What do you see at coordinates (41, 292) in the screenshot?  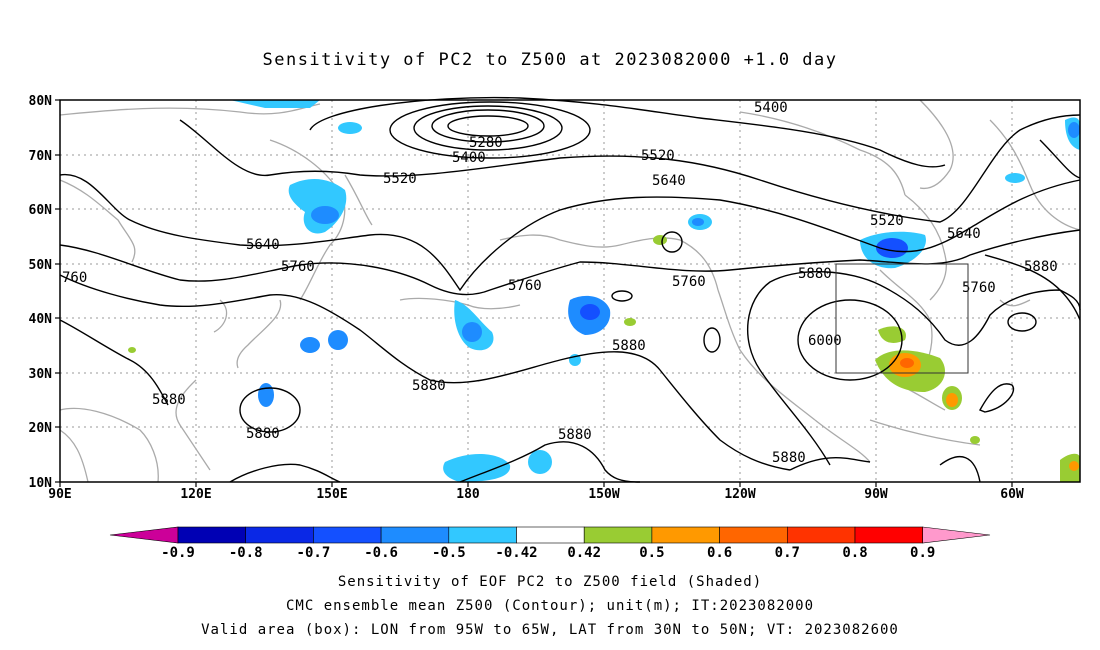 I see `latitude-labels: 80N 70N 60N 50N 40N 30N 20N 10N` at bounding box center [41, 292].